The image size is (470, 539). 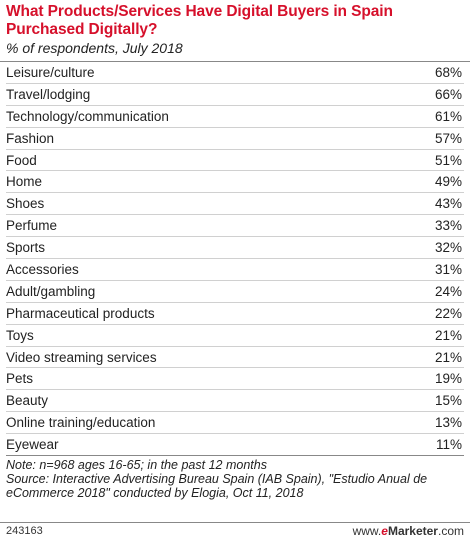 What do you see at coordinates (235, 379) in the screenshot?
I see `table-row: Pets 19%` at bounding box center [235, 379].